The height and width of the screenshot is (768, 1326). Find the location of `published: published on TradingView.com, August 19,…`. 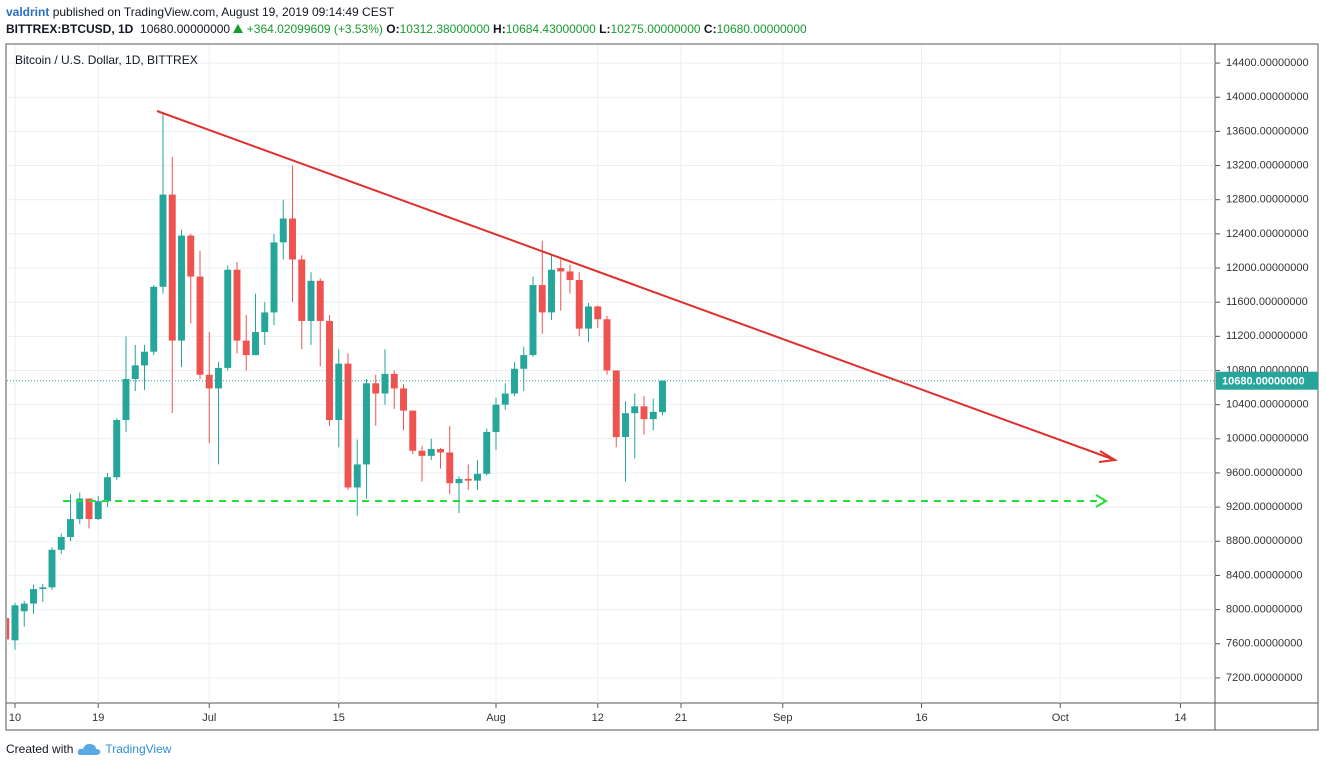

published: published on TradingView.com, August 19,… is located at coordinates (223, 12).